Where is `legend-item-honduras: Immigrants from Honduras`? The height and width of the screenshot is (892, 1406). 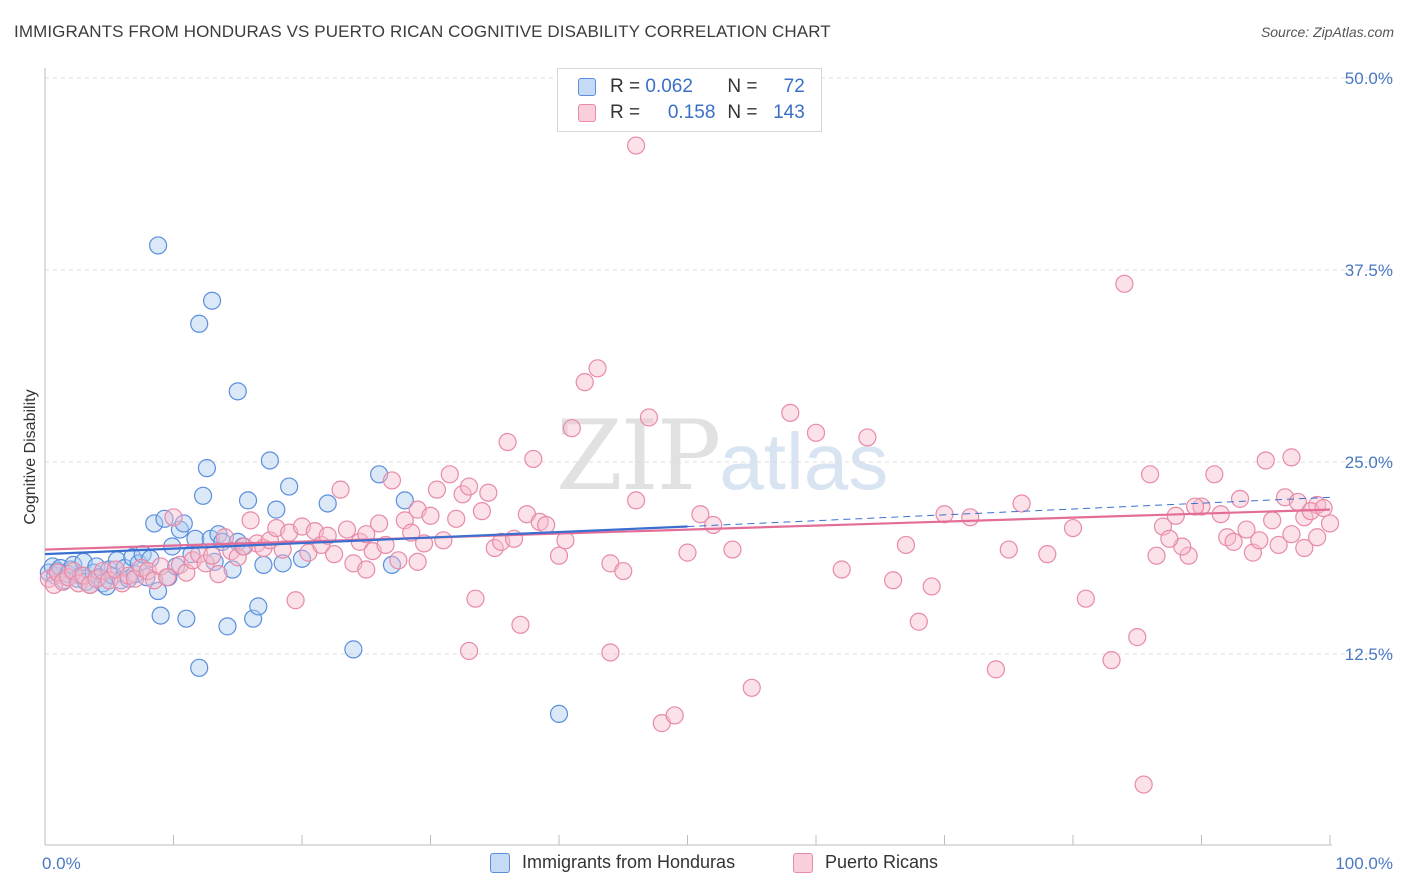 legend-item-honduras: Immigrants from Honduras is located at coordinates (612, 862).